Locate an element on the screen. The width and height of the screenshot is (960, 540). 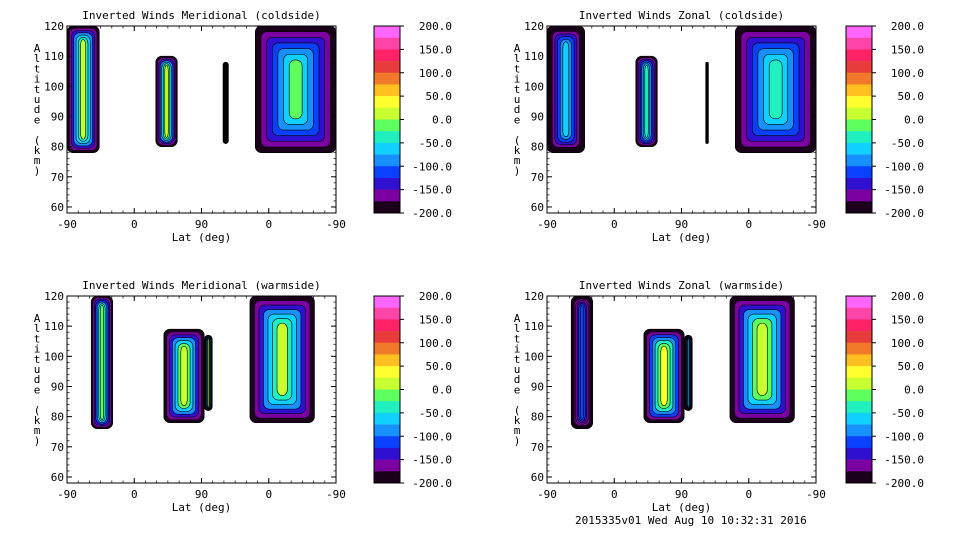
colorbar-label: -50.0 is located at coordinates (907, 413).